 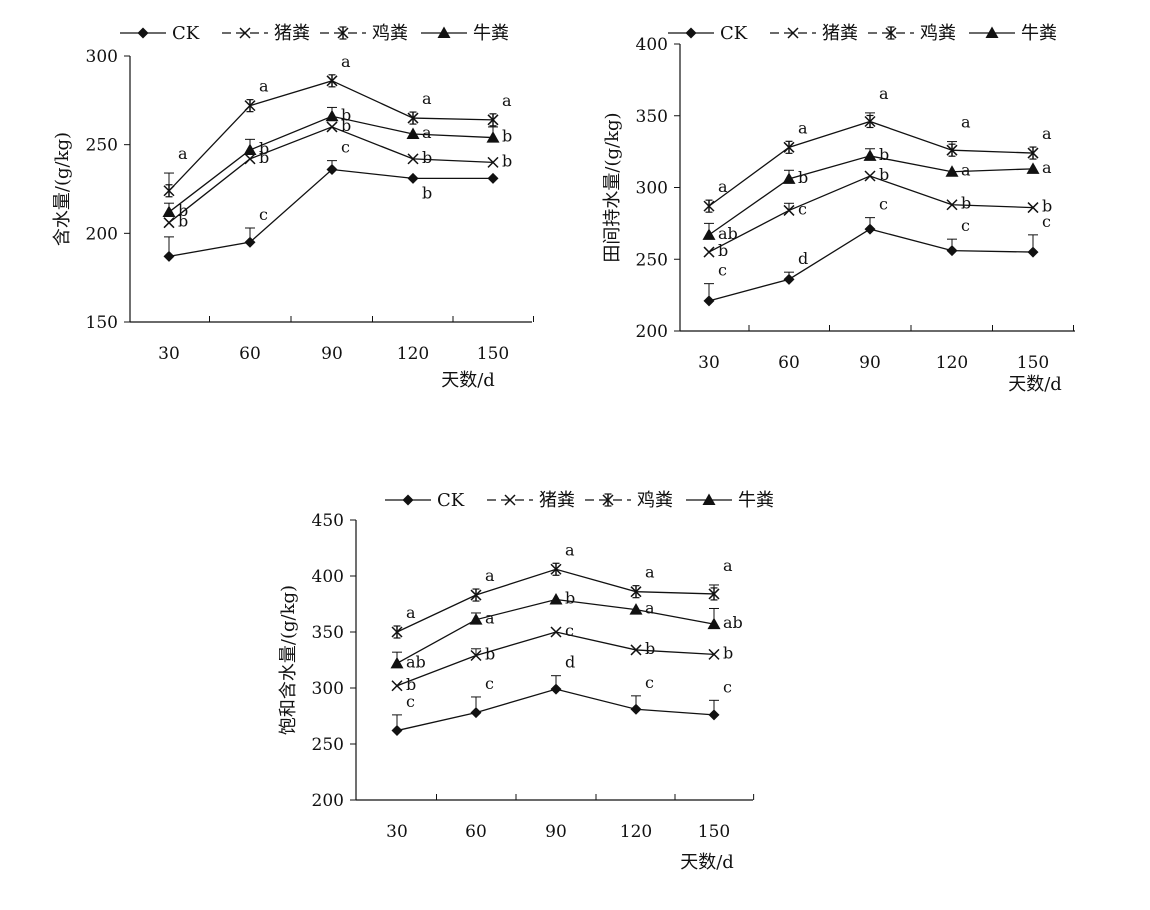 I want to click on y-tick-label: 400, so click(x=328, y=577).